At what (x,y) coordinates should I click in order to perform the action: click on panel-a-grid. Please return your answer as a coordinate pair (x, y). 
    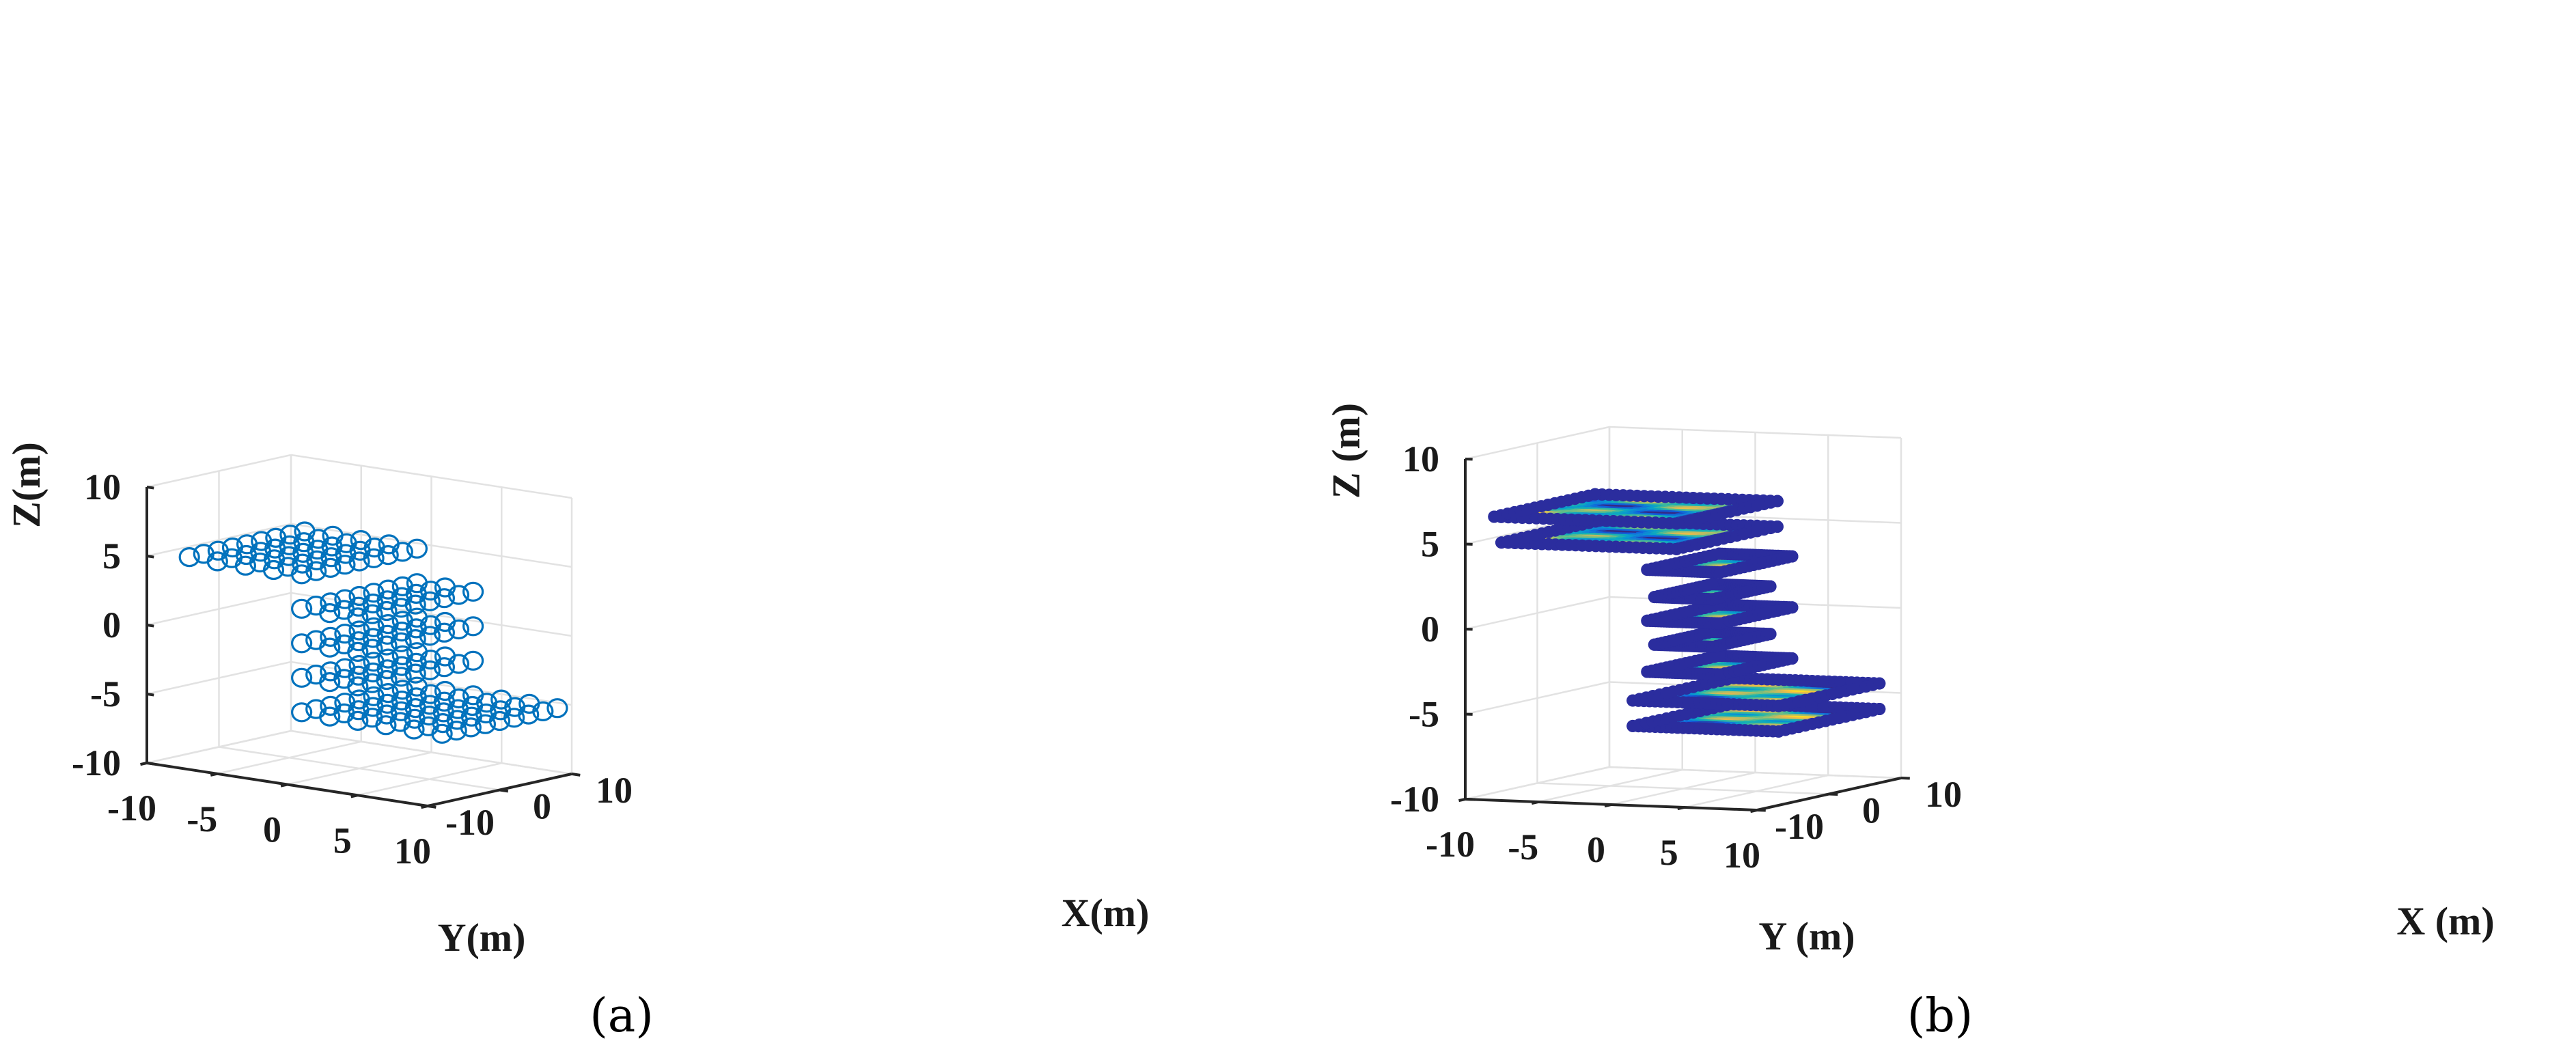
    Looking at the image, I should click on (360, 630).